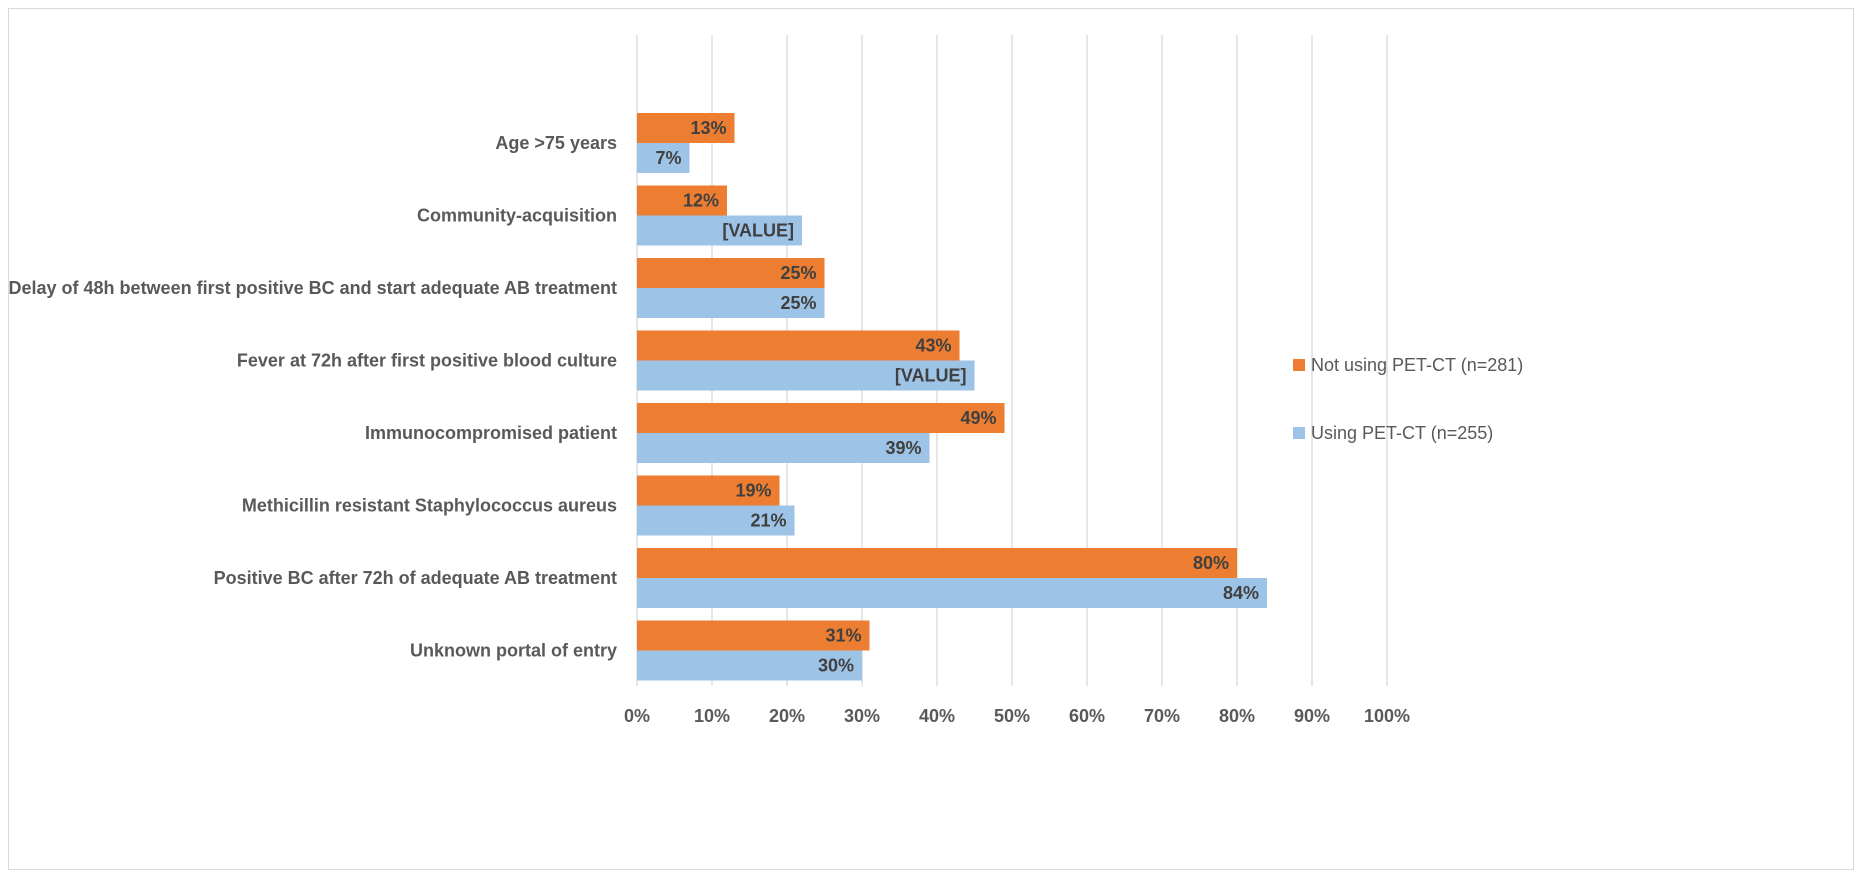  What do you see at coordinates (556, 143) in the screenshot?
I see `category-label: Age >75 years` at bounding box center [556, 143].